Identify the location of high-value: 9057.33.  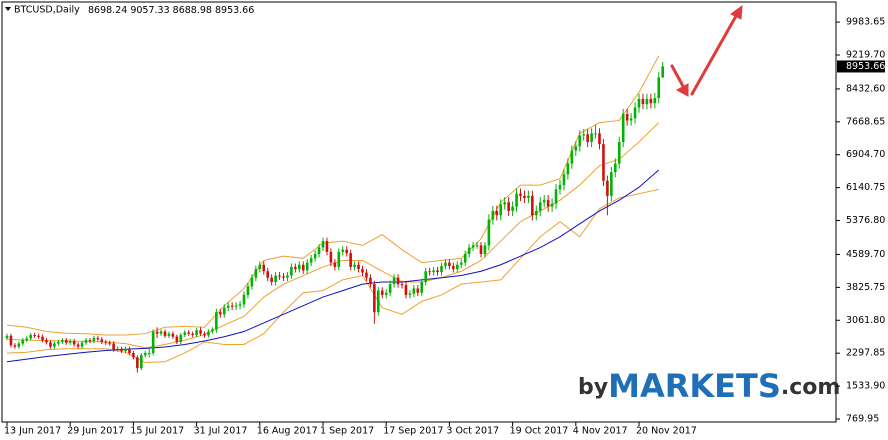
(149, 10).